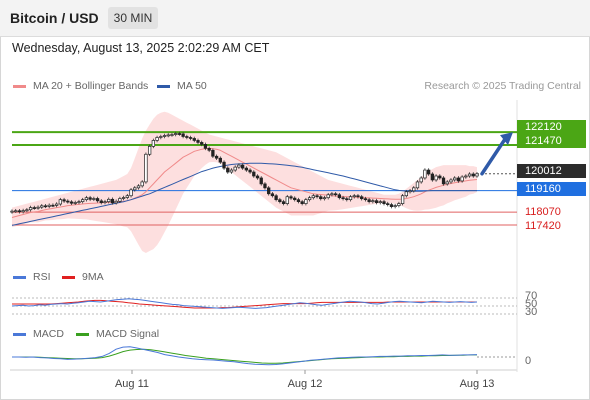 This screenshot has height=400, width=590. I want to click on legend-macd: MACD, so click(38, 334).